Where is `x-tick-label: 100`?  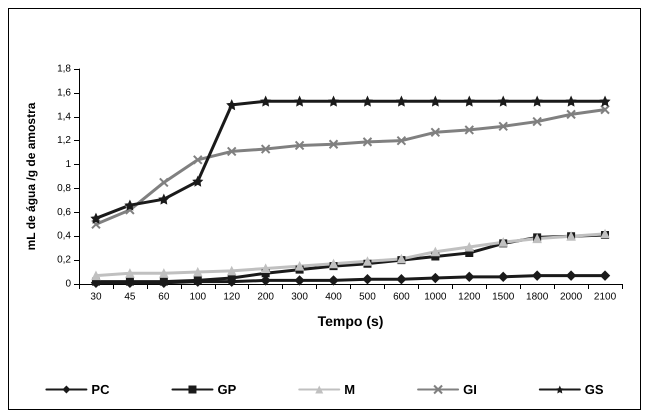 x-tick-label: 100 is located at coordinates (198, 297).